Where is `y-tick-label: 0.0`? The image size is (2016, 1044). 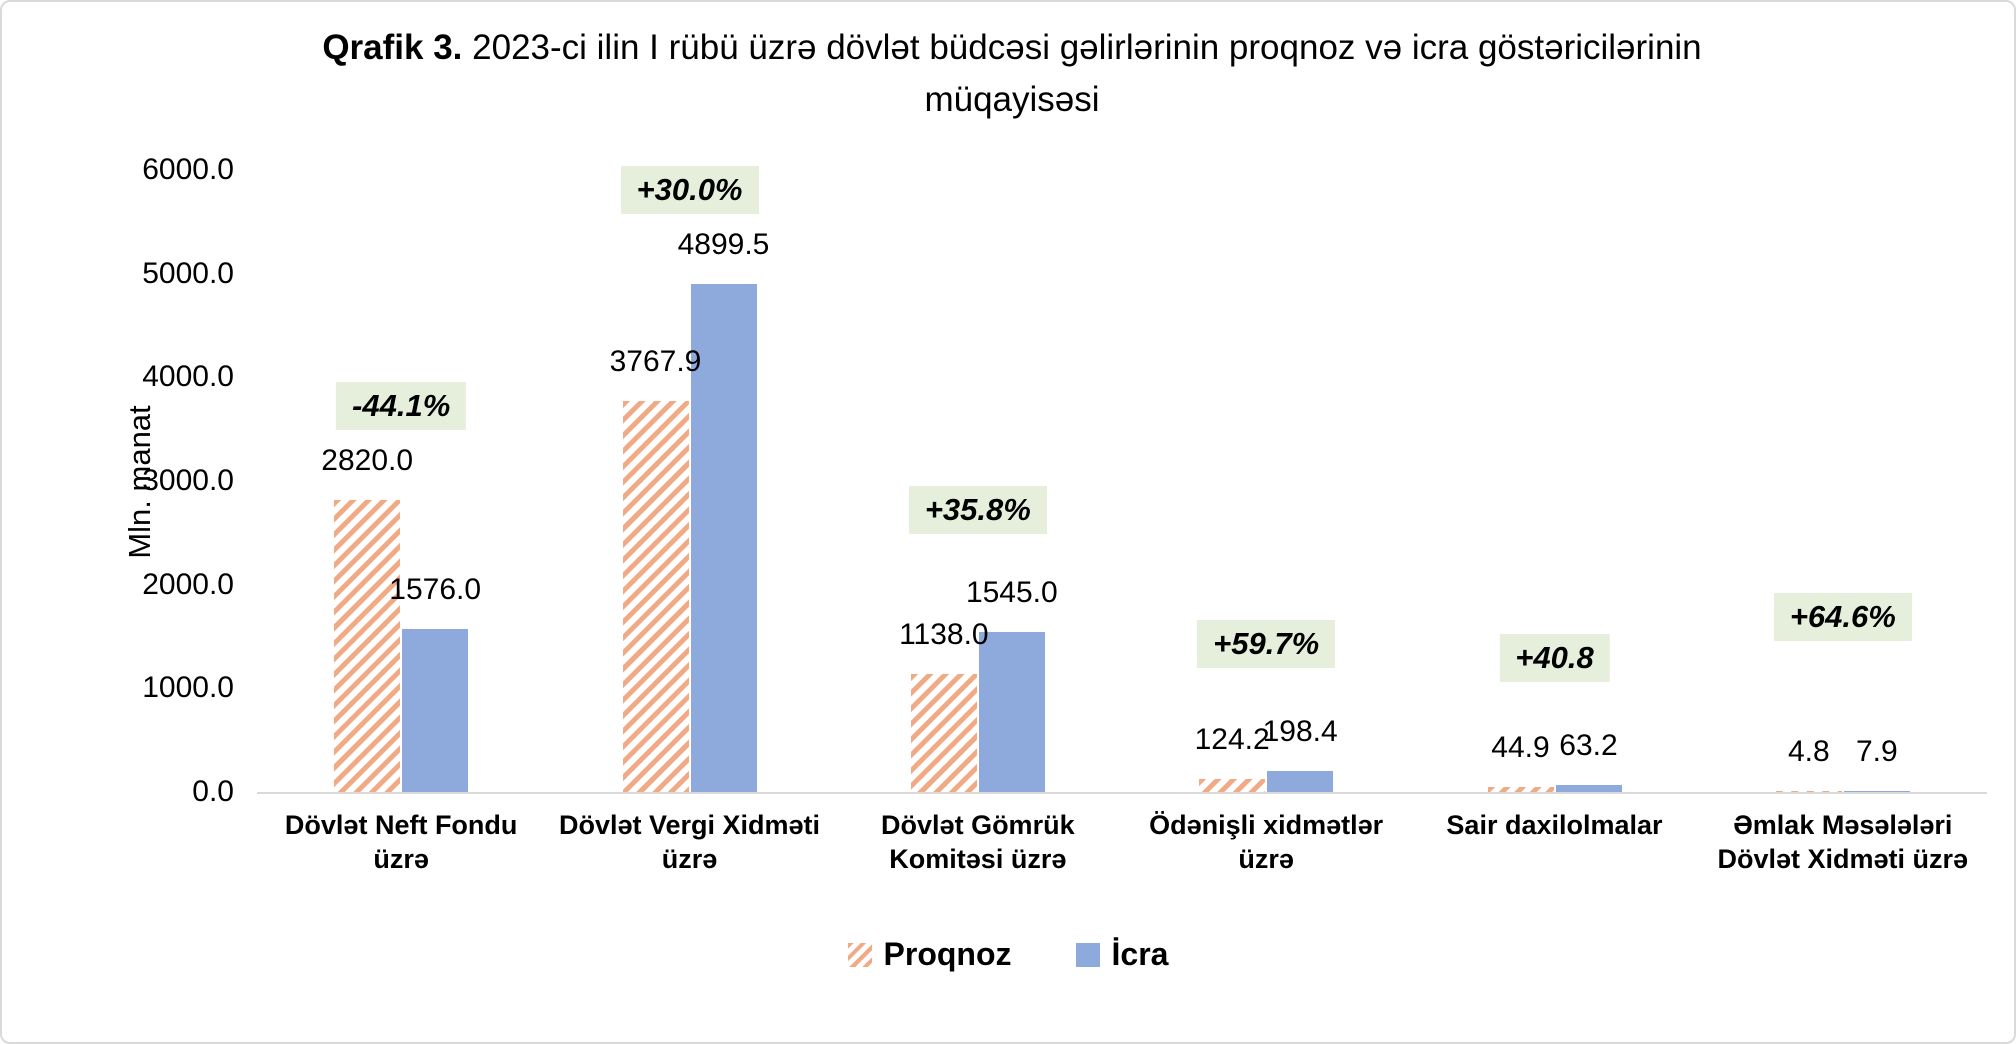
y-tick-label: 0.0 is located at coordinates (213, 791).